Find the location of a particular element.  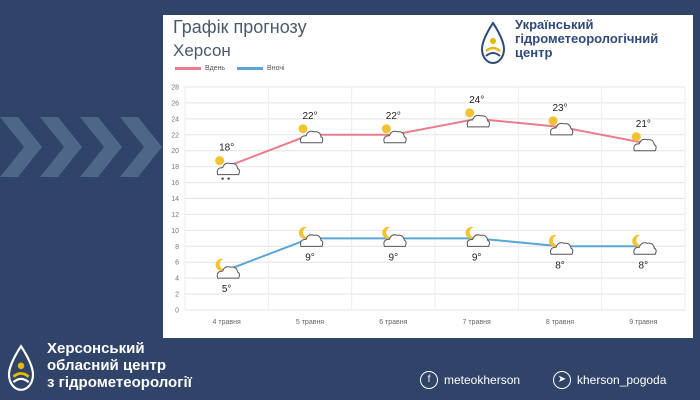

x-tick-label: 8 травня is located at coordinates (560, 322).